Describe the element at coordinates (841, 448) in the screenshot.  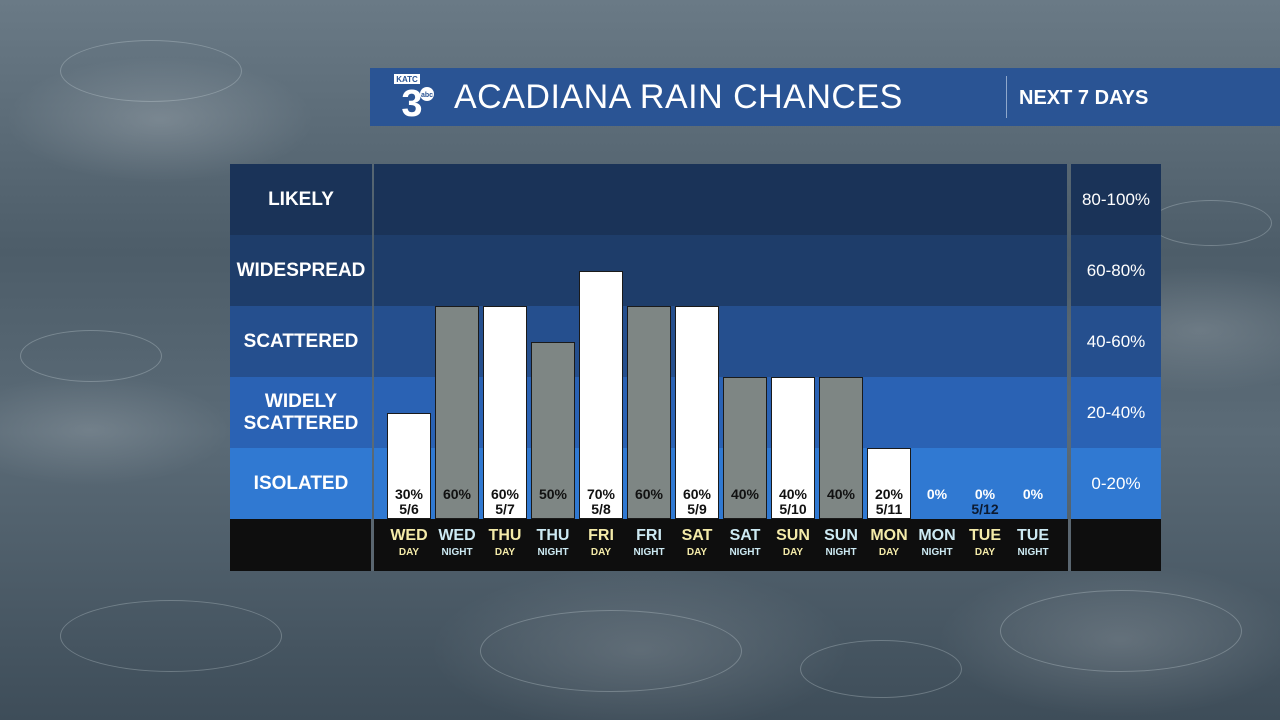
I see `bar-sun-night` at that location.